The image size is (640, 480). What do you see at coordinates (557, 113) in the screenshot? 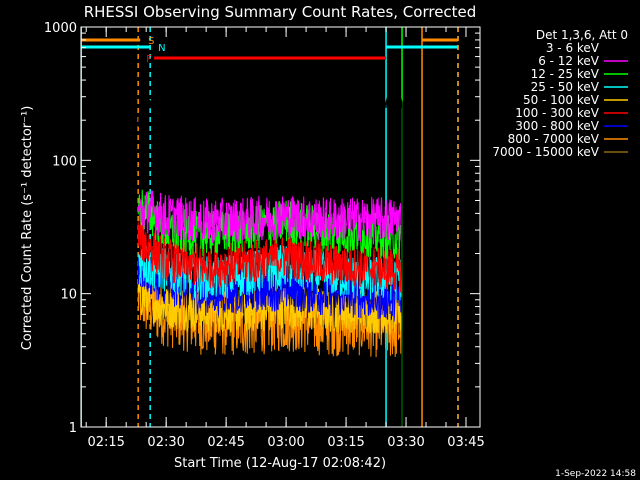
I see `legend-entry-5: 100 - 300 keV` at bounding box center [557, 113].